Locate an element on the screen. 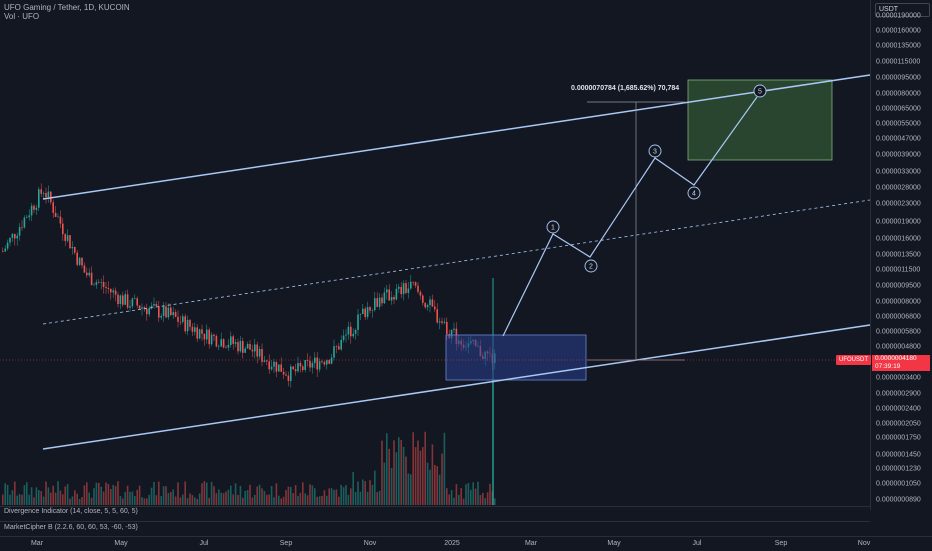  spike-volume-bar is located at coordinates (493, 442).